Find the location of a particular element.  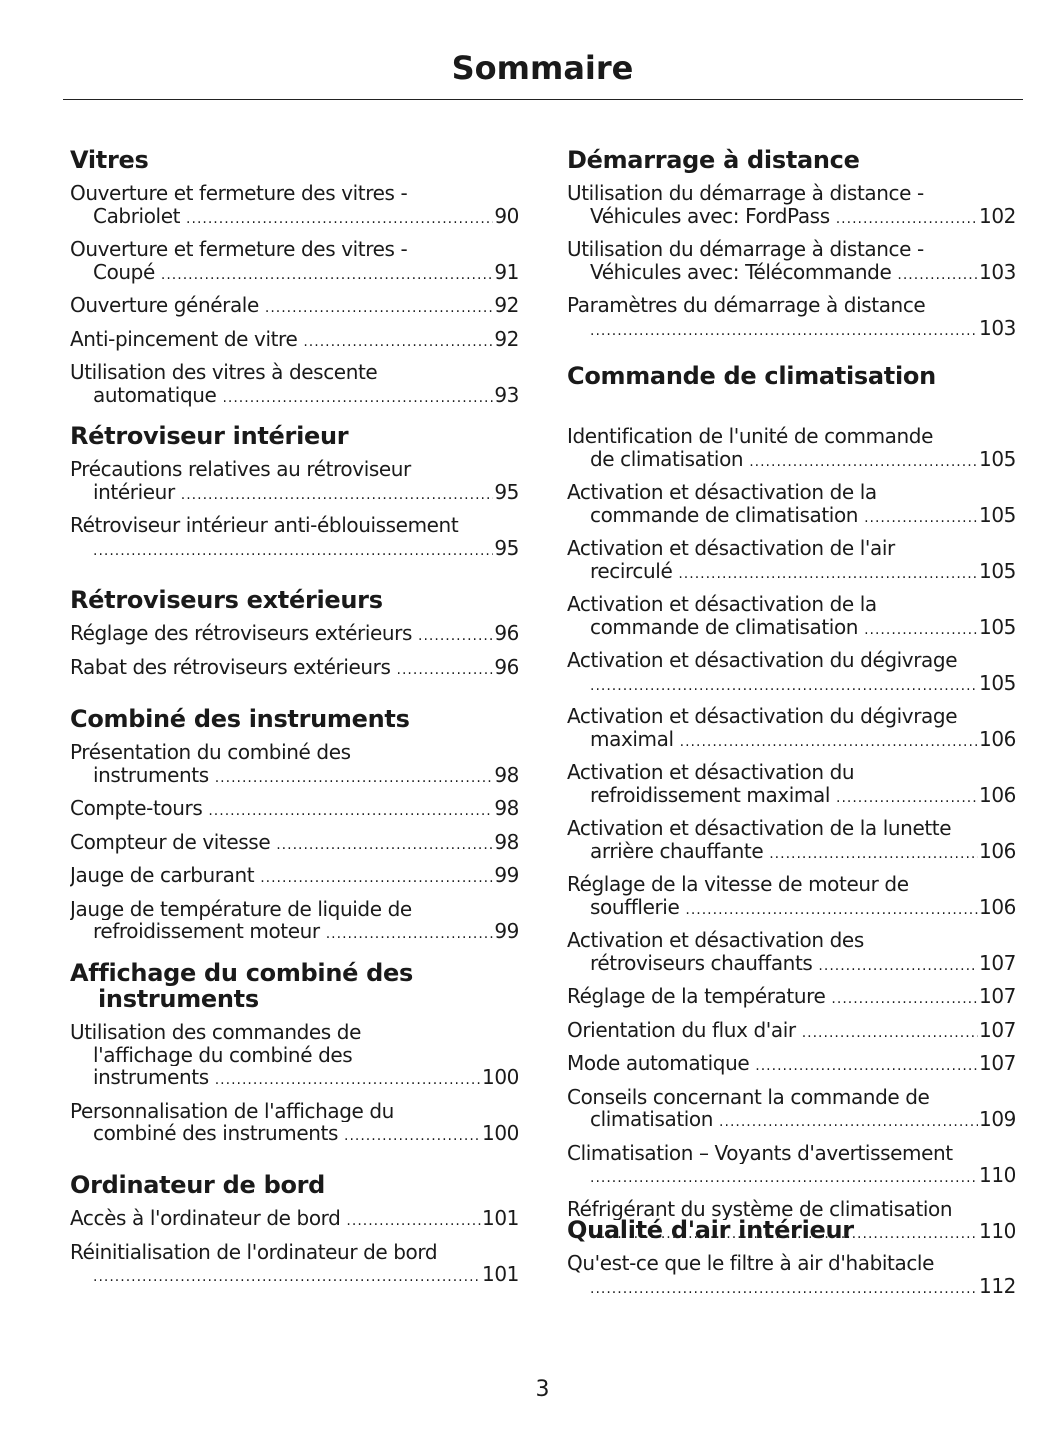

toc-entry-page: 98 is located at coordinates (506, 842).